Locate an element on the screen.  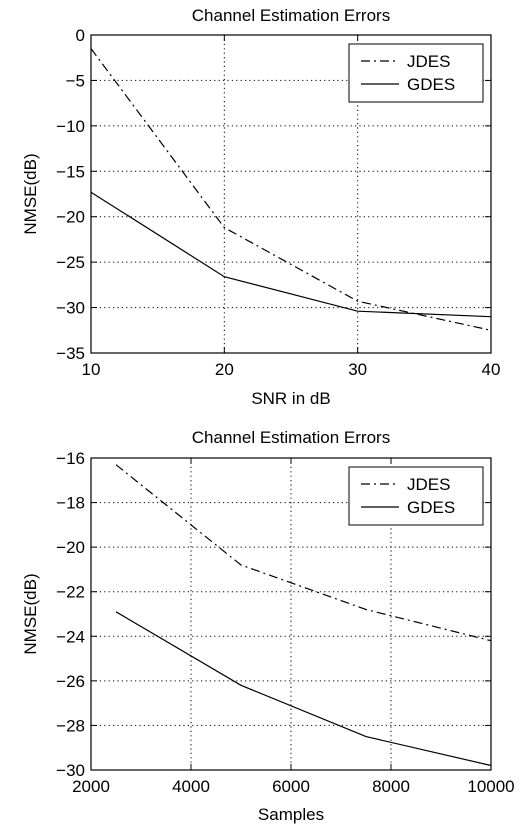
x-tick-label: 2000 is located at coordinates (91, 786).